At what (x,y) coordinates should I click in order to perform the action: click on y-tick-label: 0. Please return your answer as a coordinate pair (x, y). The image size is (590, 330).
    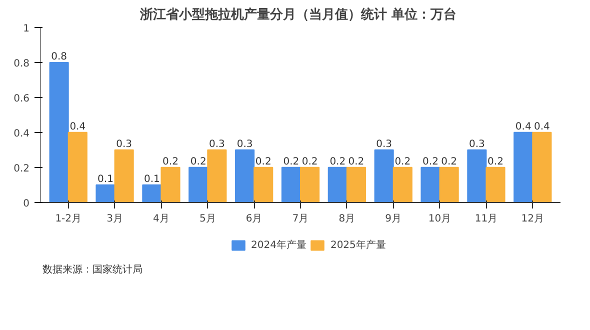
    Looking at the image, I should click on (26, 204).